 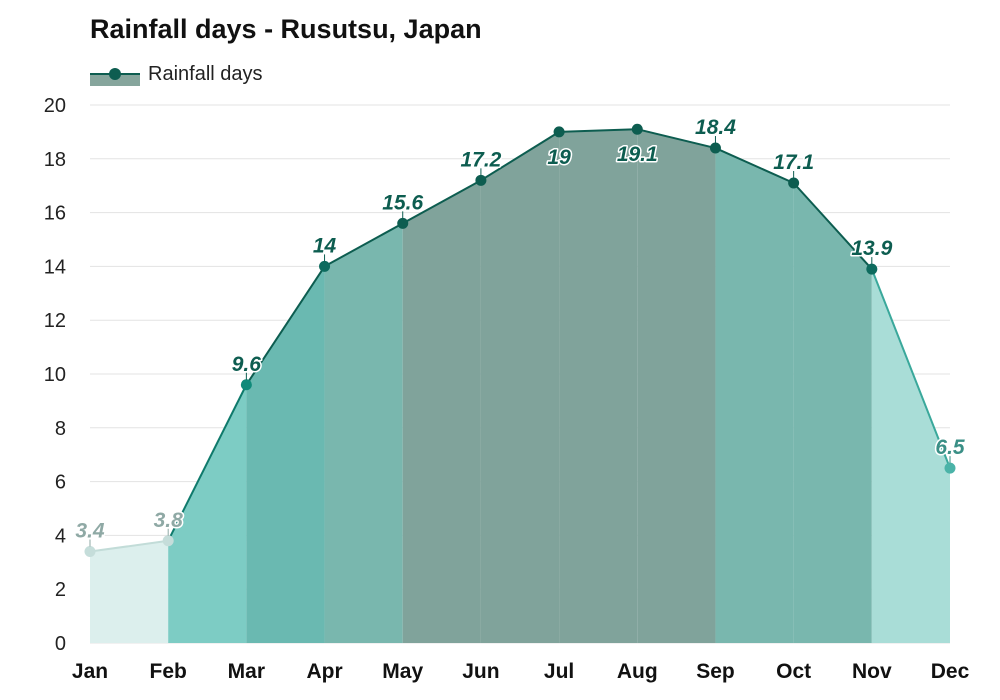 I want to click on data-label-may: 15.6, so click(x=402, y=202).